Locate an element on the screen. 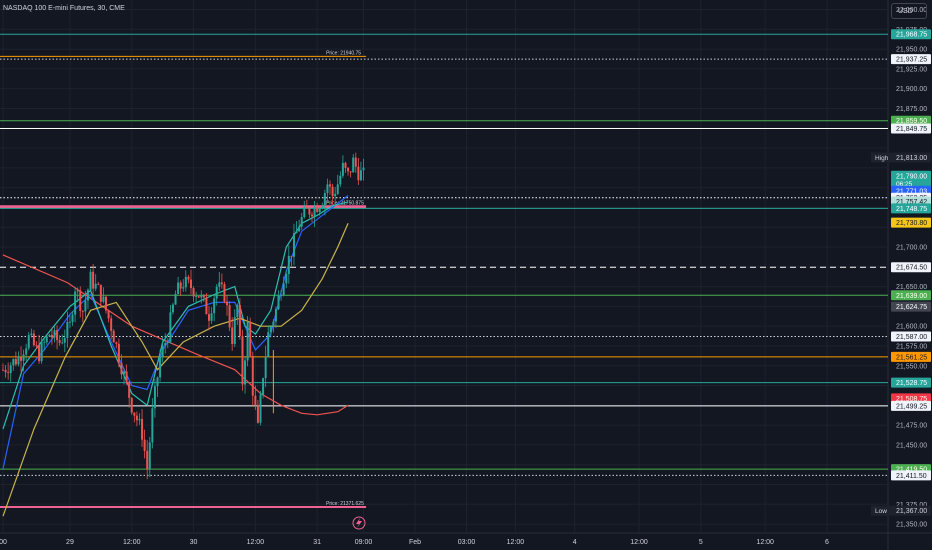 This screenshot has width=932, height=550. price-badge-label: 21,937.25 is located at coordinates (911, 60).